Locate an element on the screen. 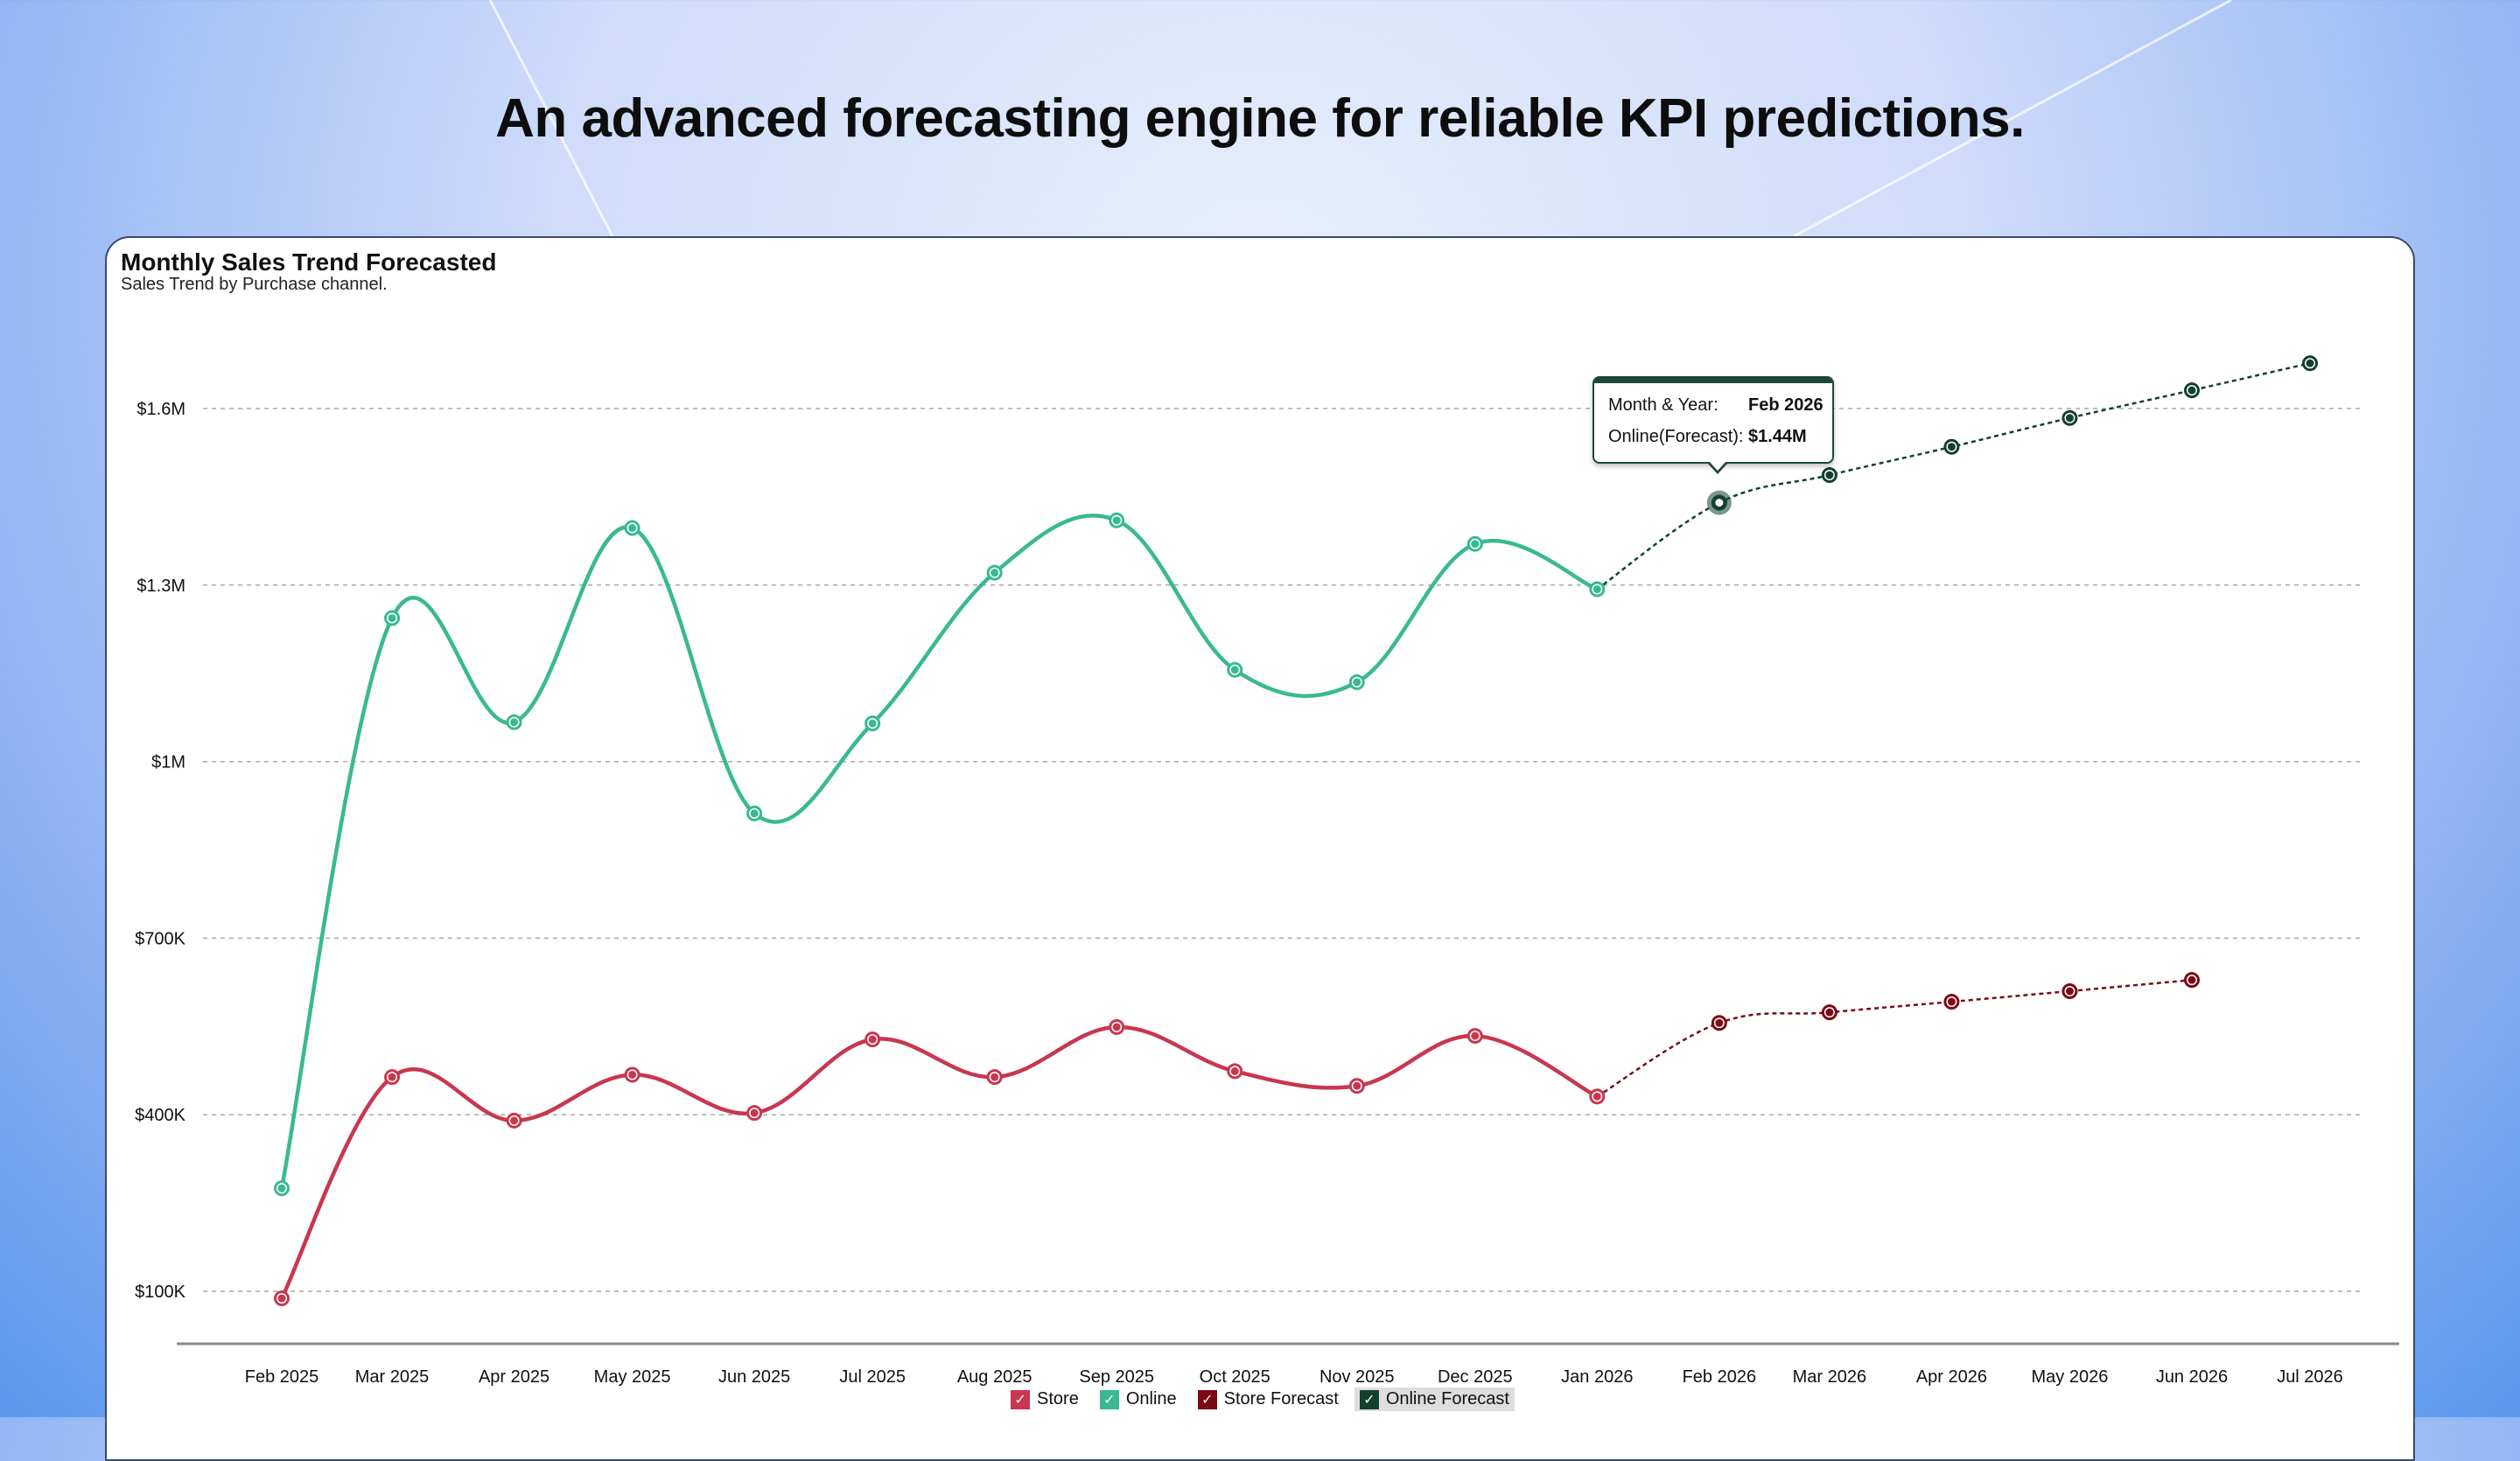 This screenshot has height=1461, width=2520. tooltip-label-month: Month & Year: is located at coordinates (1663, 405).